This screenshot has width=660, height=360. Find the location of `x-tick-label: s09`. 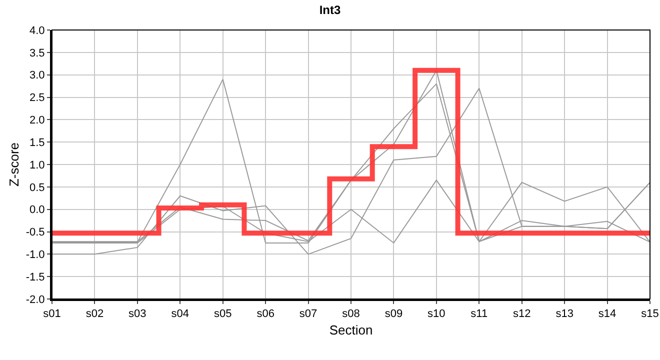

x-tick-label: s09 is located at coordinates (393, 314).